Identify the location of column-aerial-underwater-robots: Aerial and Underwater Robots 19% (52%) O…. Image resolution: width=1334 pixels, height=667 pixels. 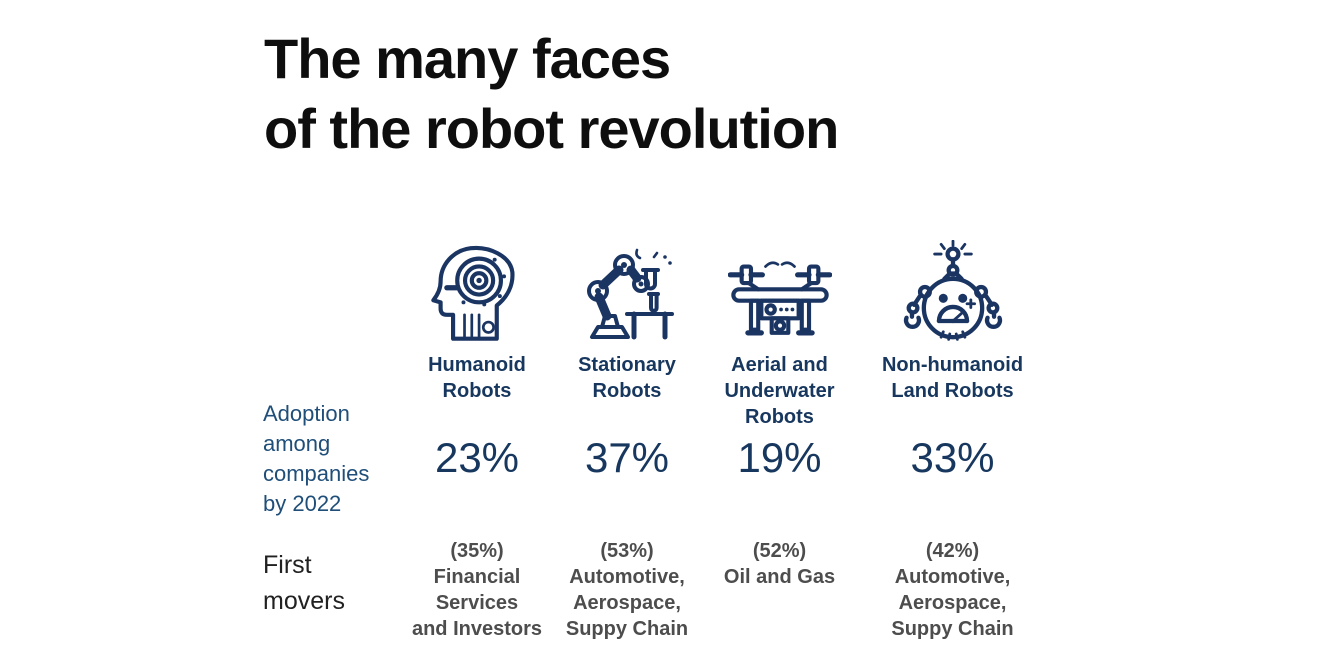
(779, 445).